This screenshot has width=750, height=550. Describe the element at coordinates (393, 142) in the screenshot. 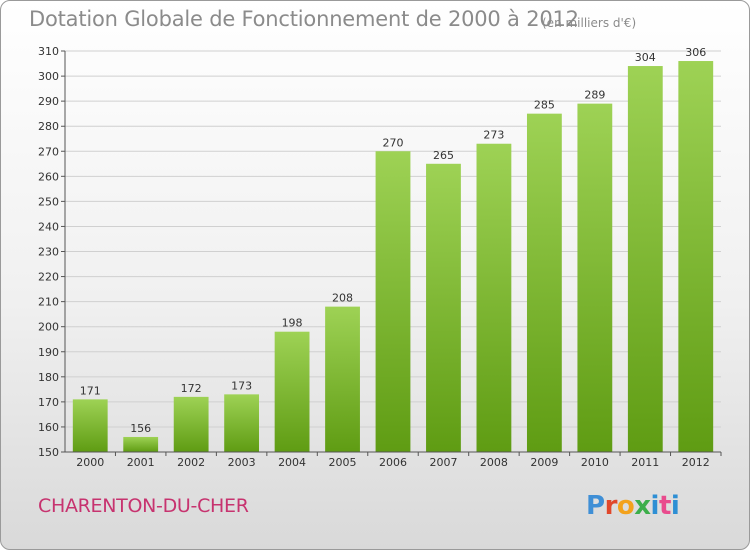

I see `data-label: 270` at that location.